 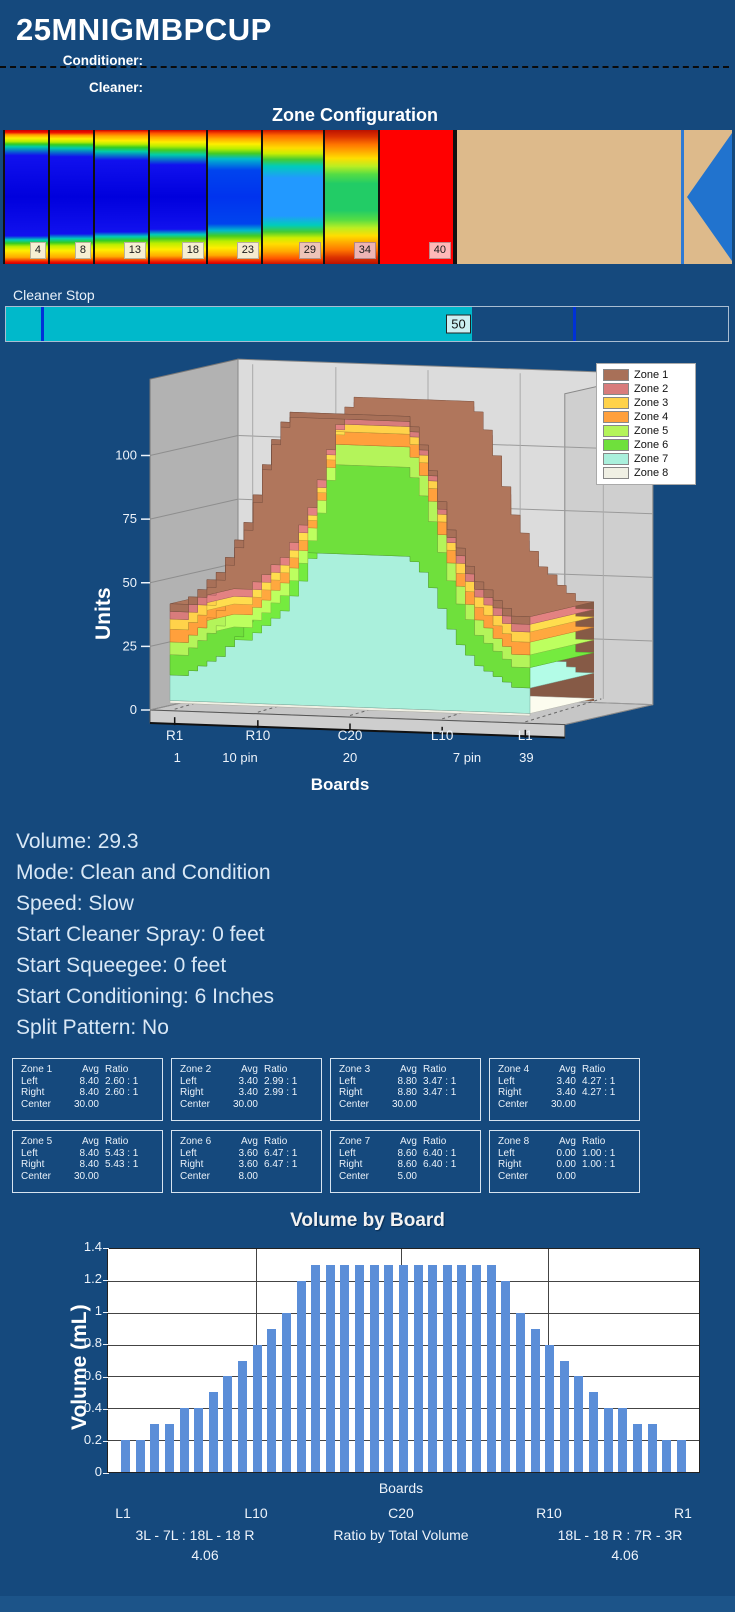 I want to click on svg-text: L1, so click(x=525, y=735).